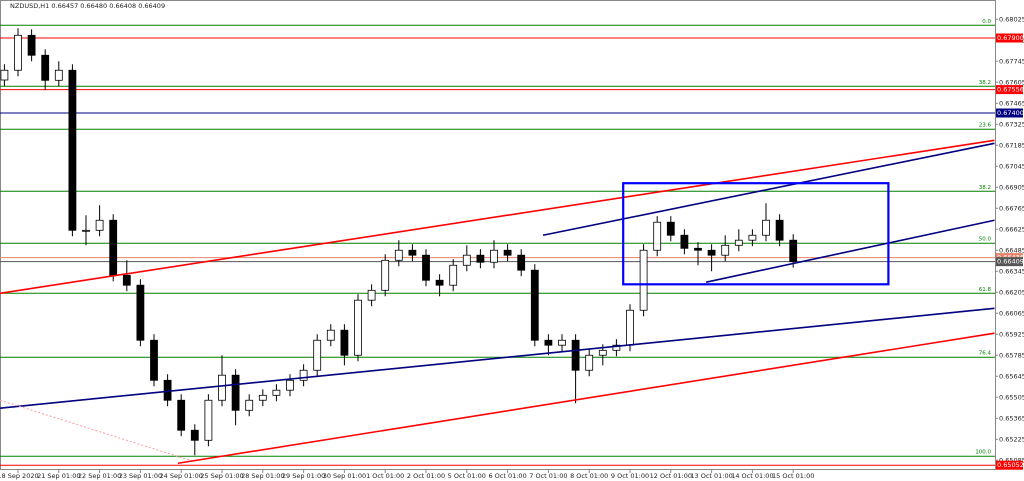 The image size is (1024, 481). Describe the element at coordinates (985, 354) in the screenshot. I see `fib-label: 76.4` at that location.